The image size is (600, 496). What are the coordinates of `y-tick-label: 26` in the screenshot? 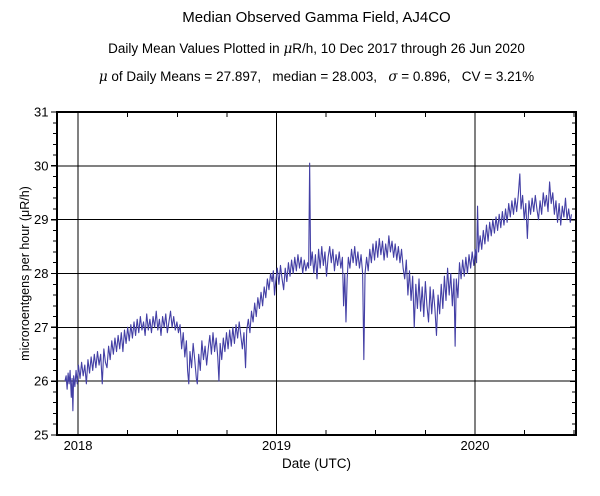 It's located at (41, 381).